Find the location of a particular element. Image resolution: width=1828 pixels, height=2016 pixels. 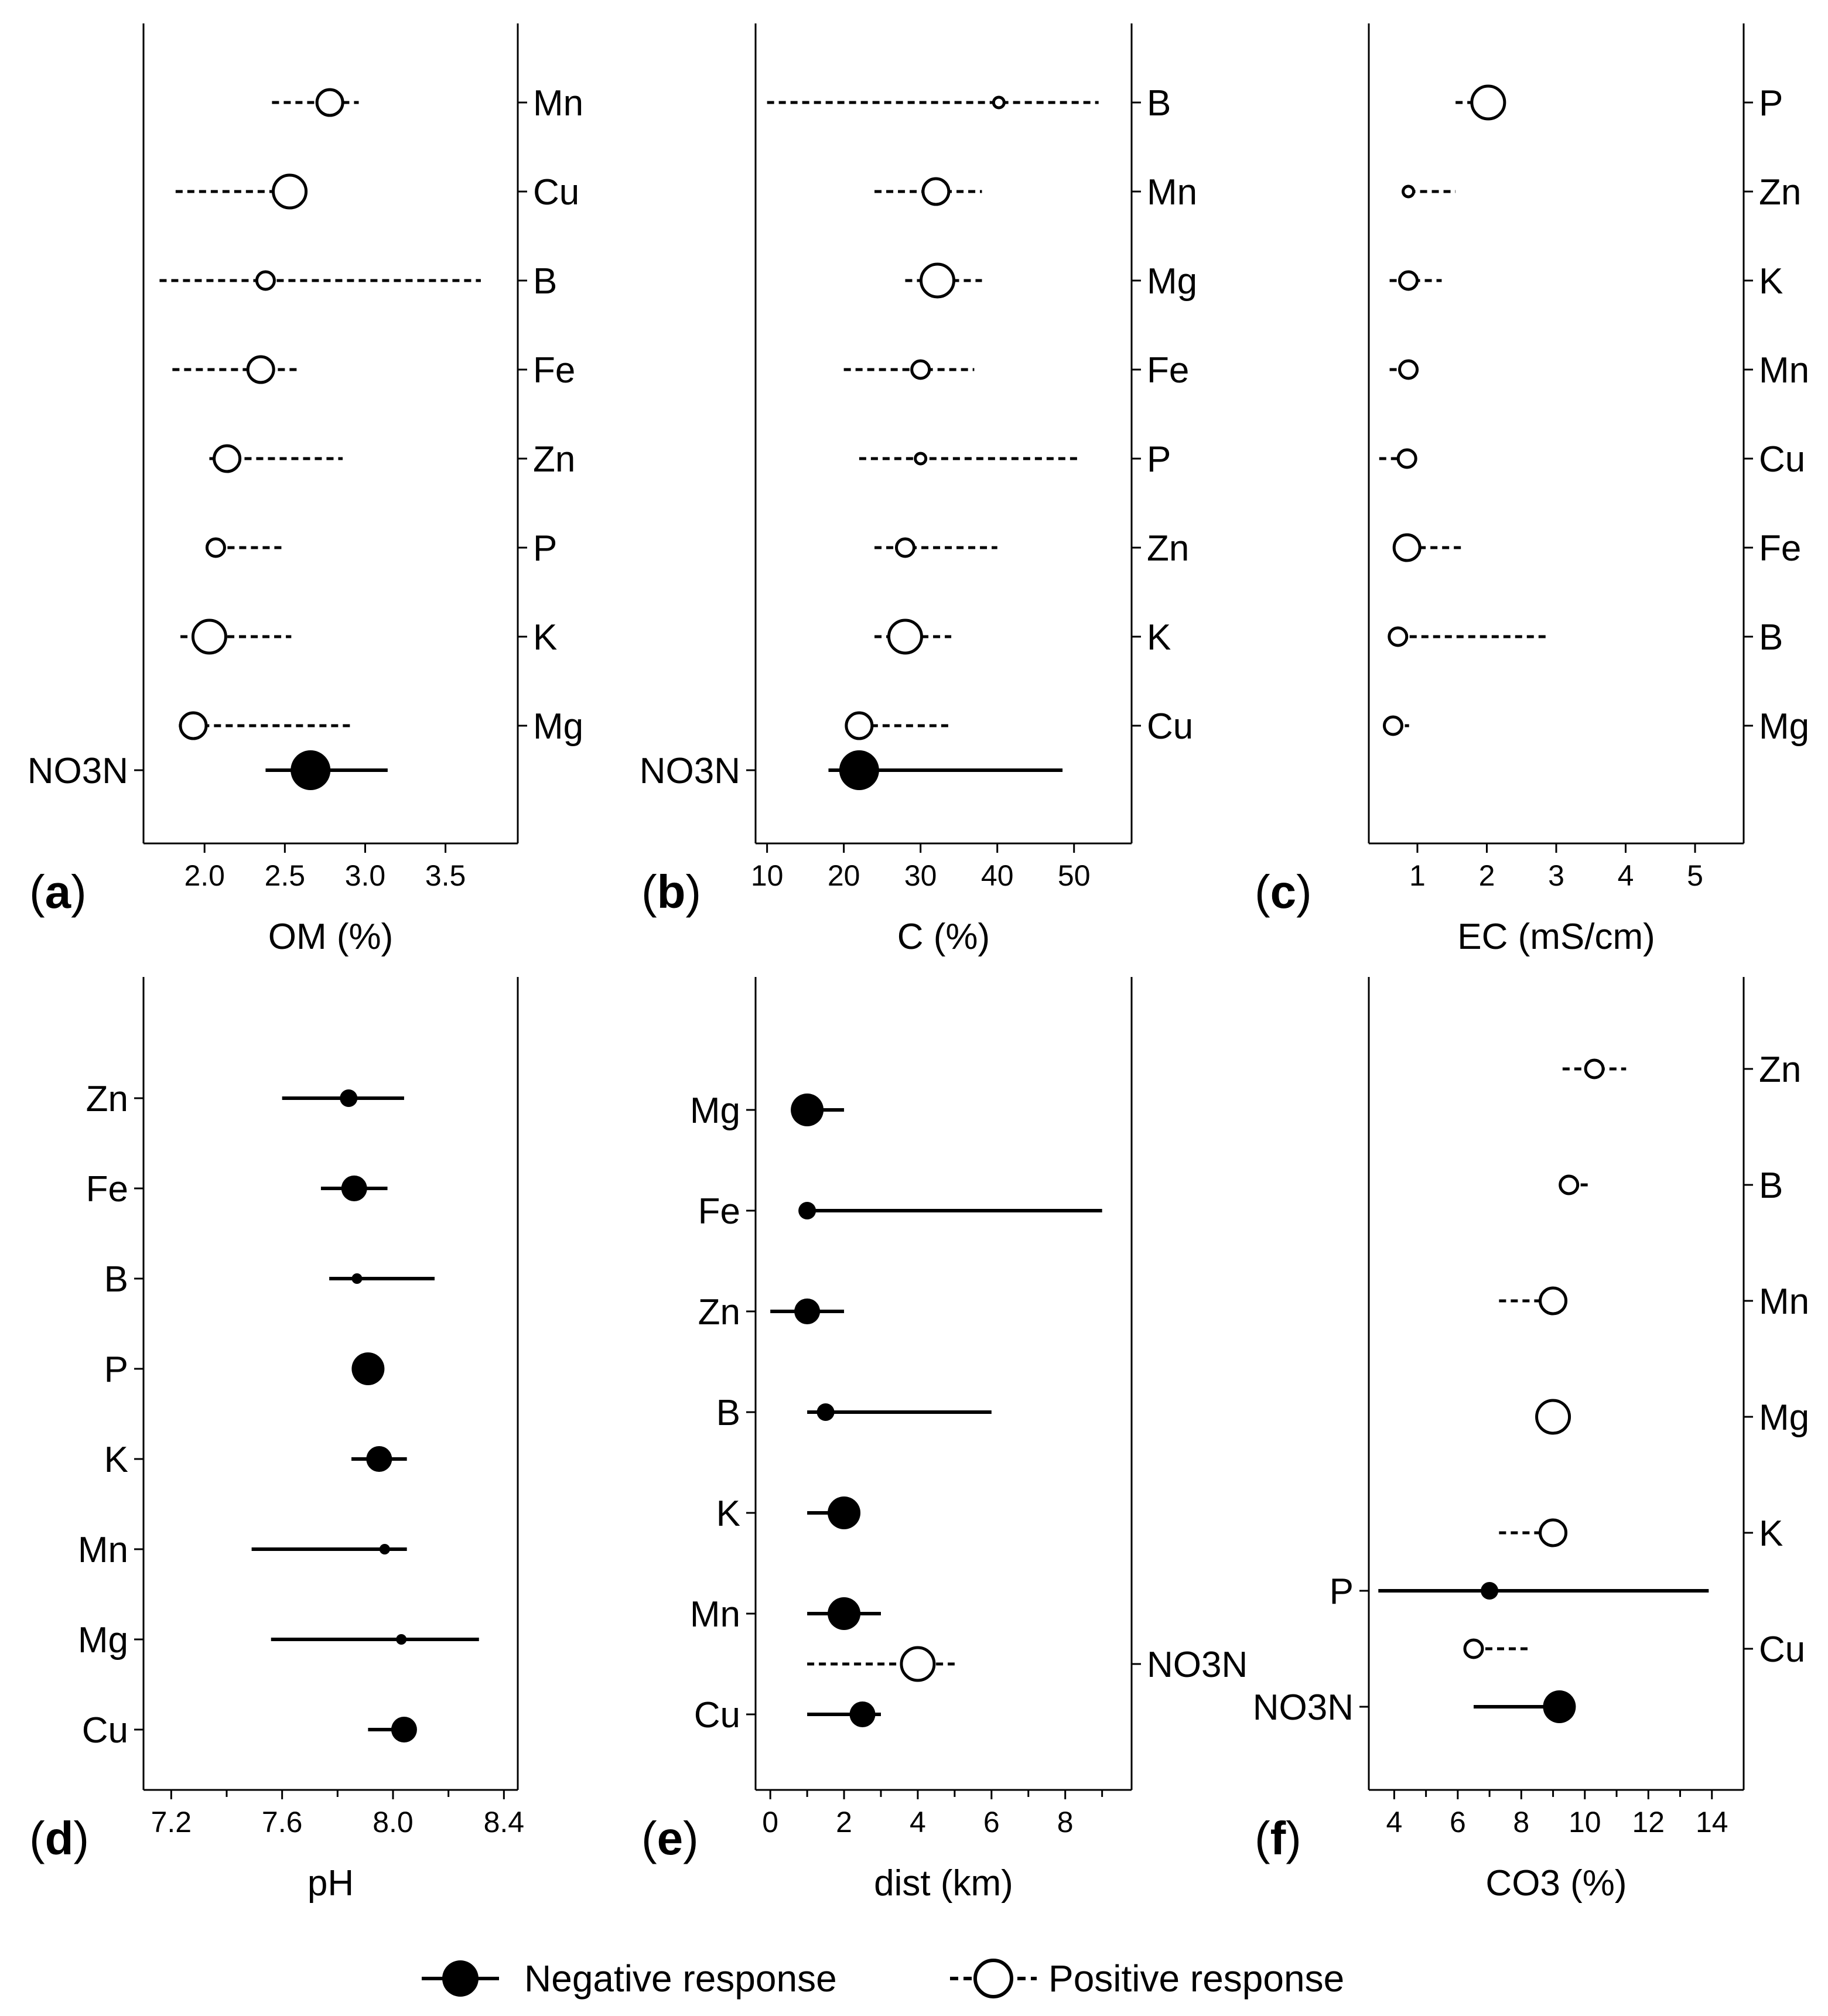

x-tick-label: 0 is located at coordinates (770, 1822).